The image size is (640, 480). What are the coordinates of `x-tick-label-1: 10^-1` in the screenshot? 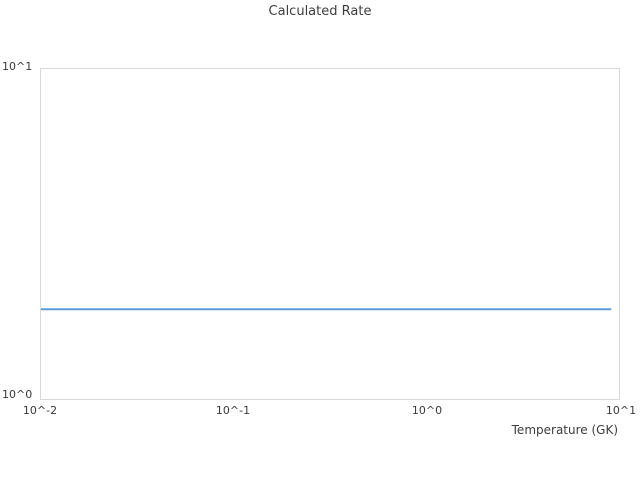 It's located at (233, 410).